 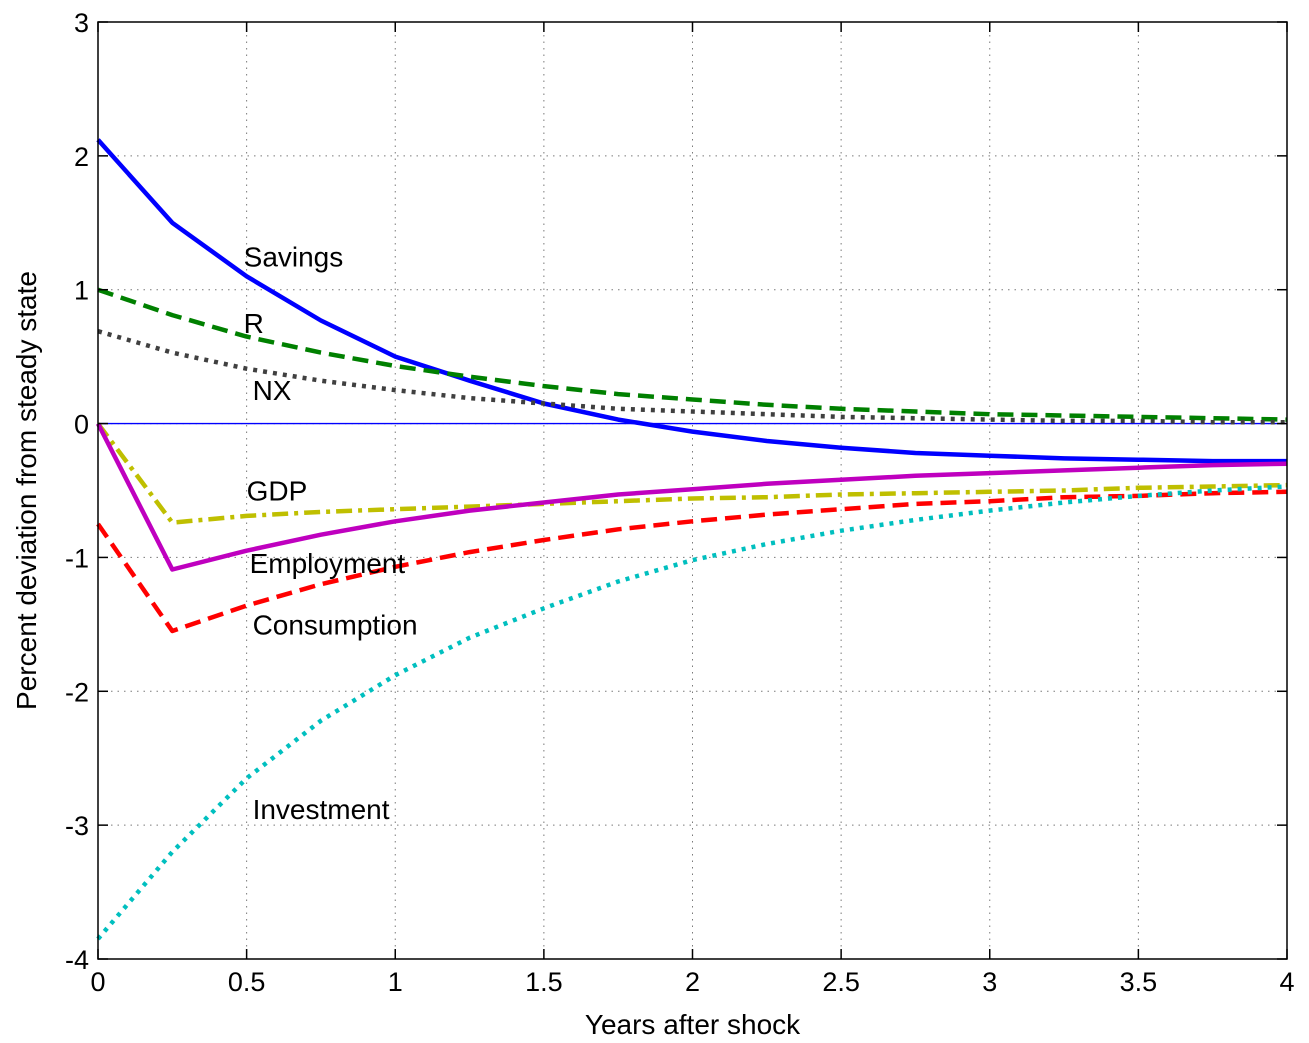 I want to click on y-tick-label: 1, so click(x=81, y=291).